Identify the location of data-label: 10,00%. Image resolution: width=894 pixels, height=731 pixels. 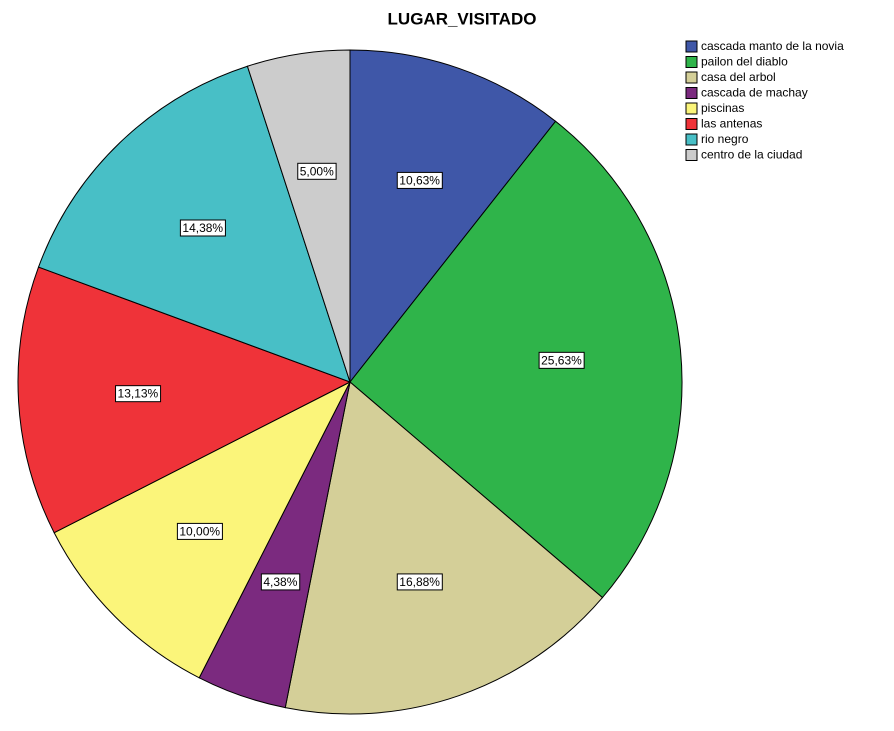
(199, 531).